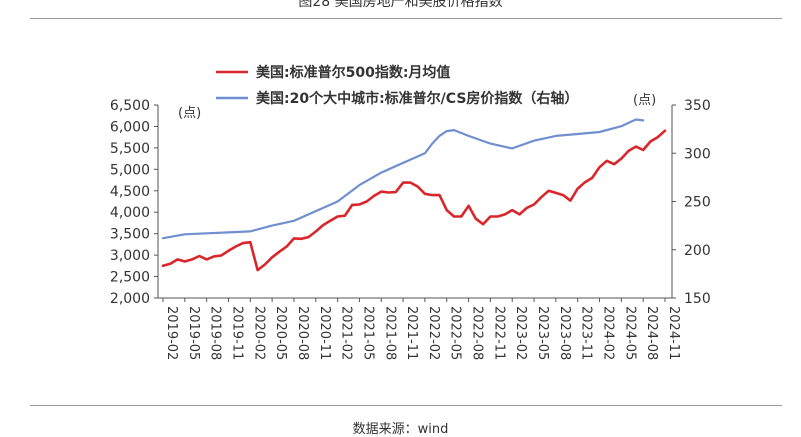  Describe the element at coordinates (697, 106) in the screenshot. I see `right-tick-label: 350` at that location.